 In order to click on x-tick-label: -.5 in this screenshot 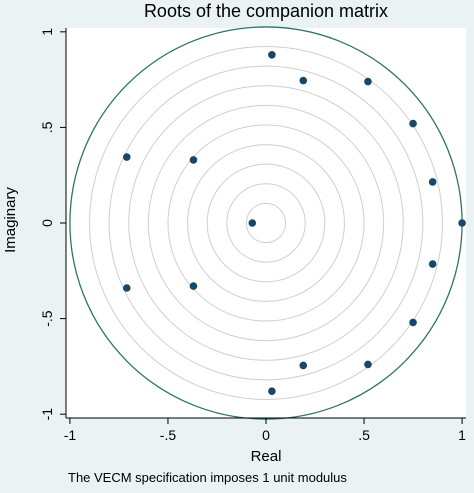, I will do `click(168, 435)`.